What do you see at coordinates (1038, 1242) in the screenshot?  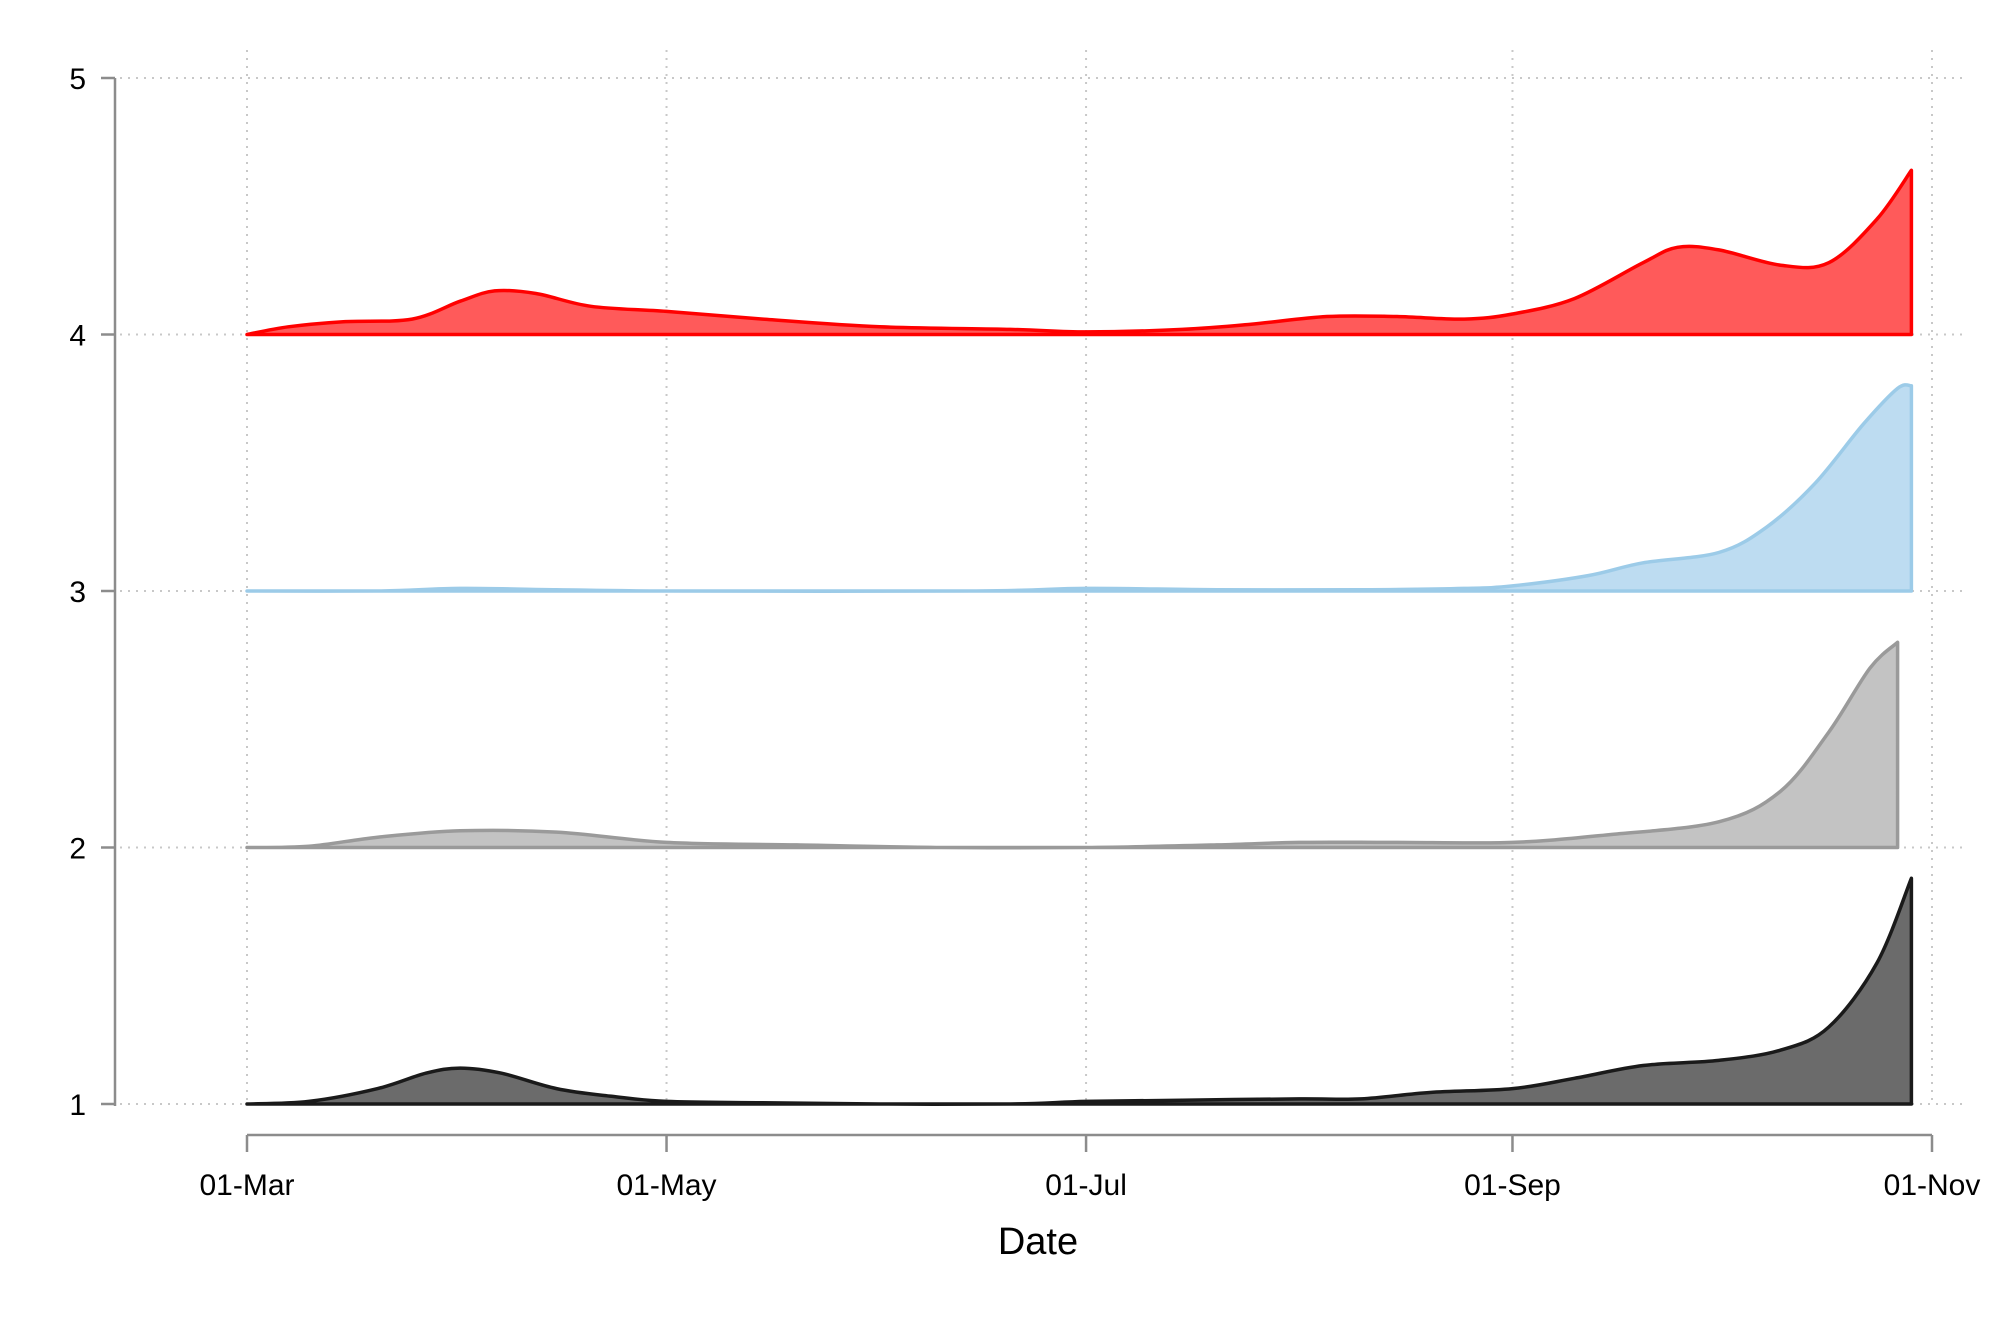 I see `x-axis-title: Date` at bounding box center [1038, 1242].